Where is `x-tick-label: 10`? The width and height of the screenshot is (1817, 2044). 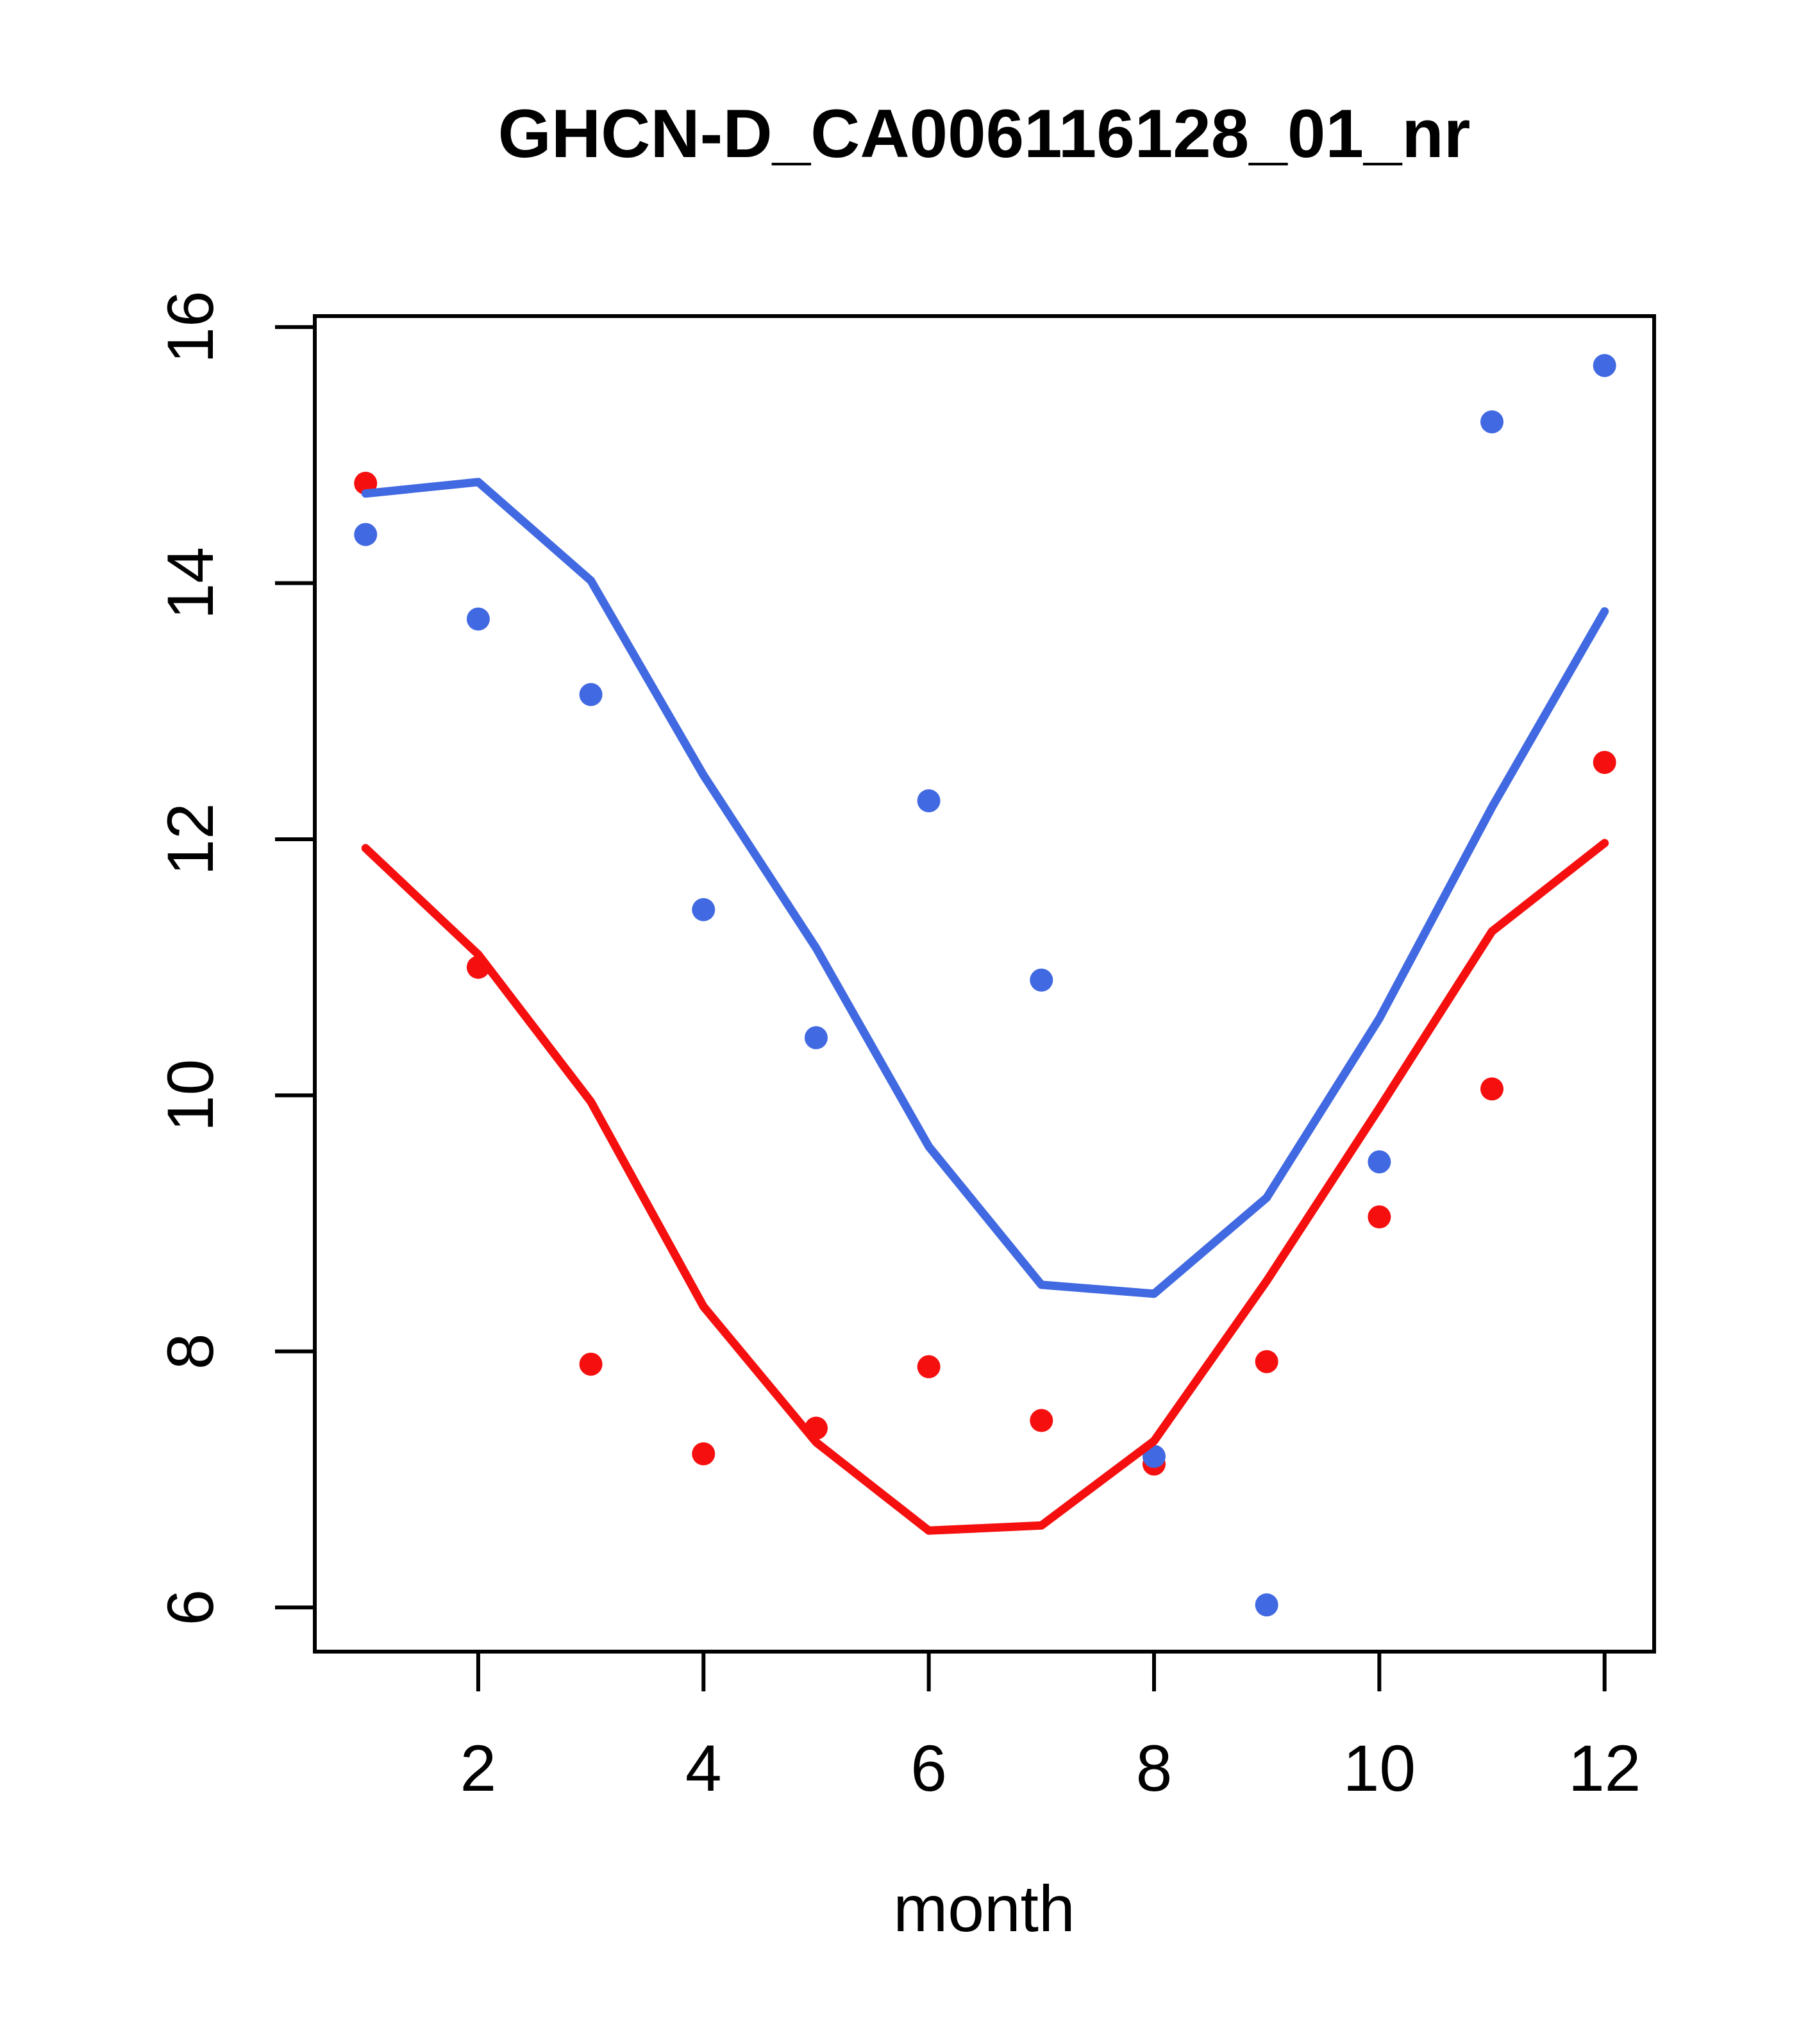
x-tick-label: 10 is located at coordinates (1379, 1768).